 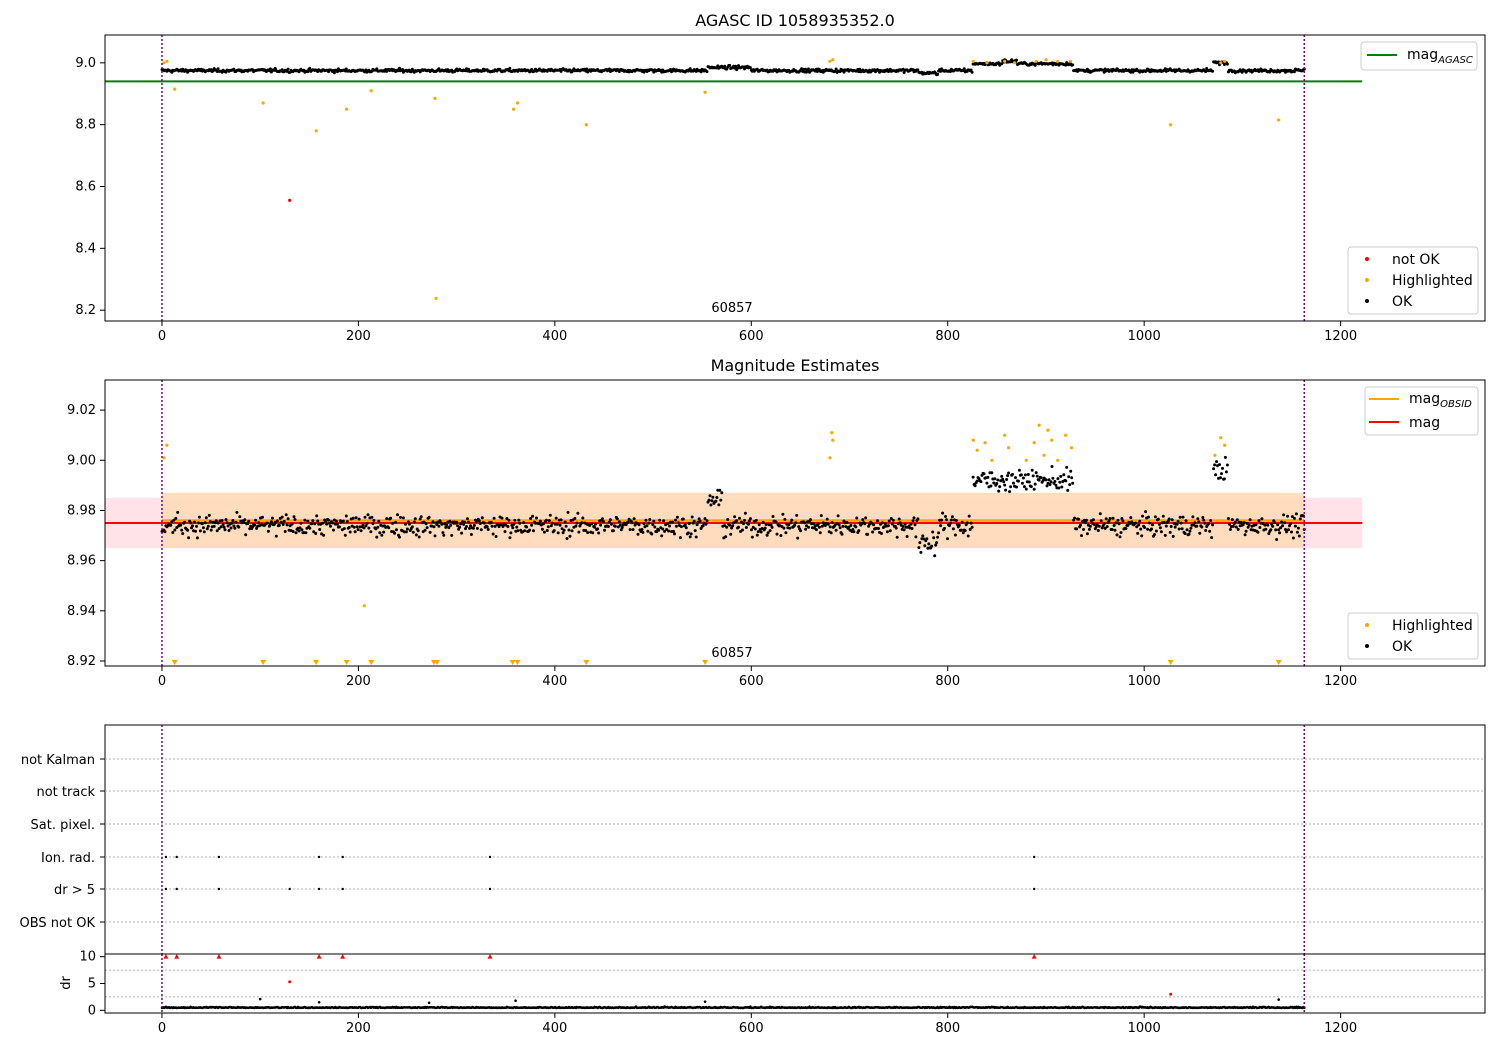 I want to click on dr-capped-marker, so click(x=219, y=956).